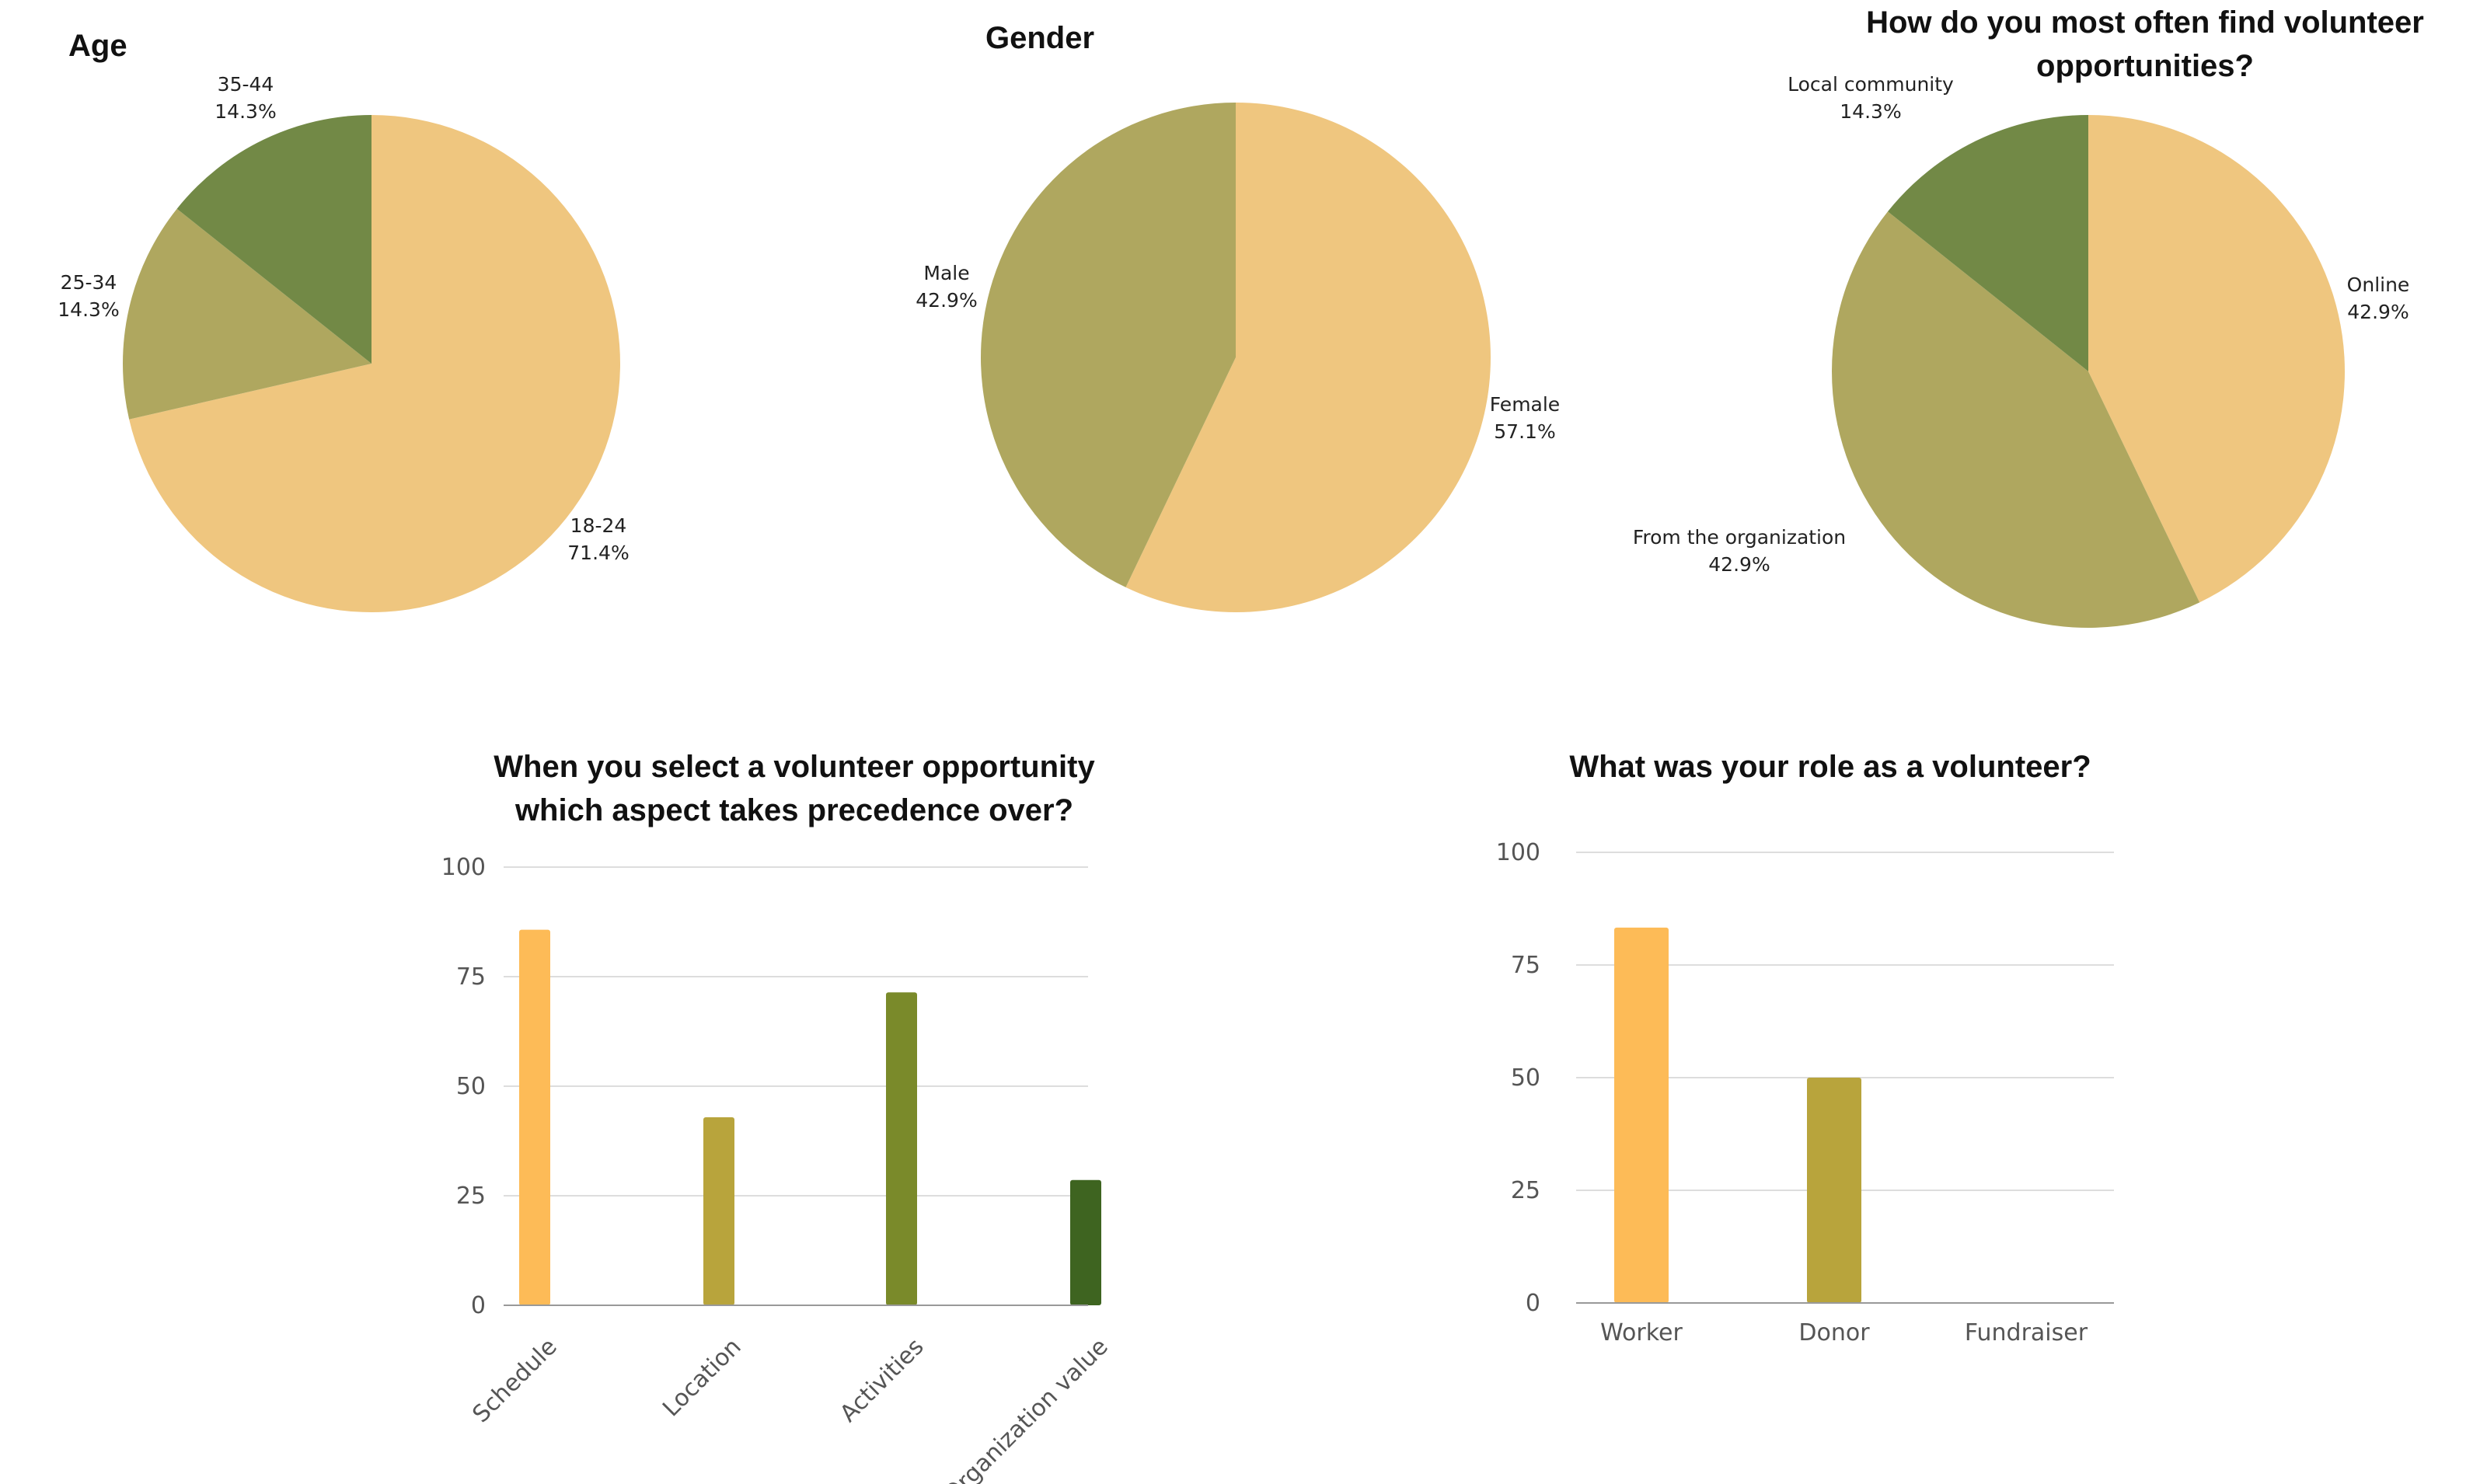 The height and width of the screenshot is (1484, 2487). Describe the element at coordinates (1086, 1242) in the screenshot. I see `bar-organization-value` at that location.